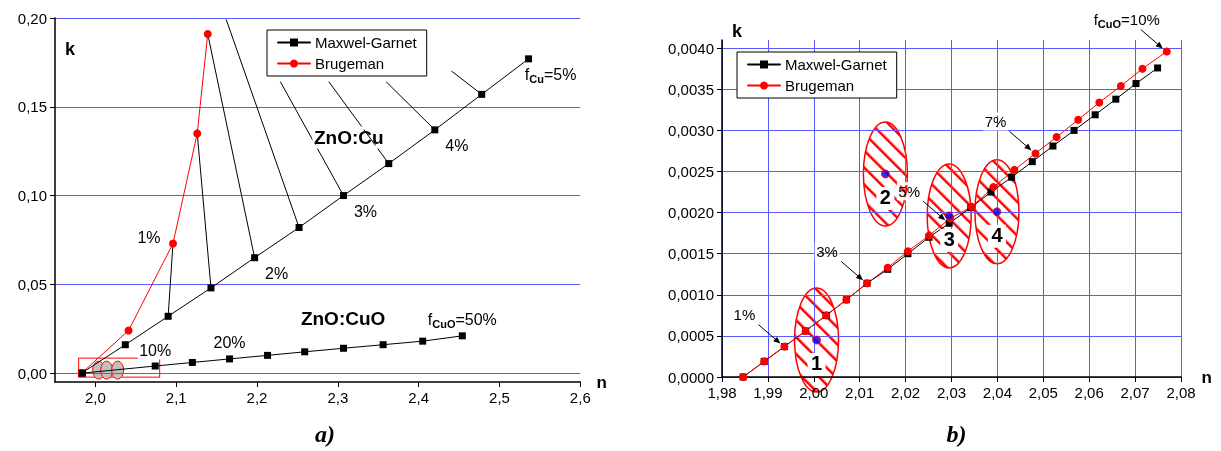 This screenshot has width=1221, height=451. I want to click on annotation: 10%, so click(155, 350).